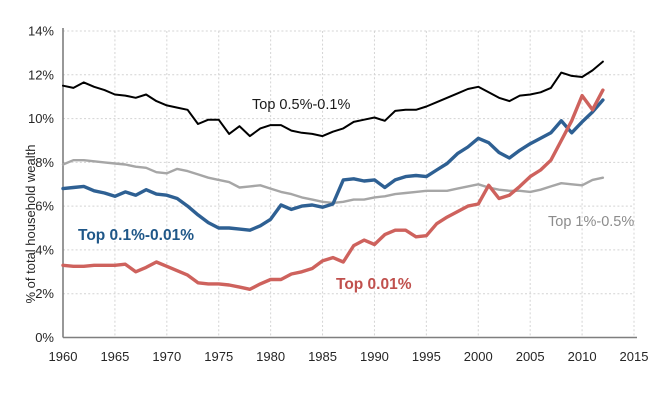 The height and width of the screenshot is (402, 660). Describe the element at coordinates (44, 293) in the screenshot. I see `y-tick-label: 2%` at that location.